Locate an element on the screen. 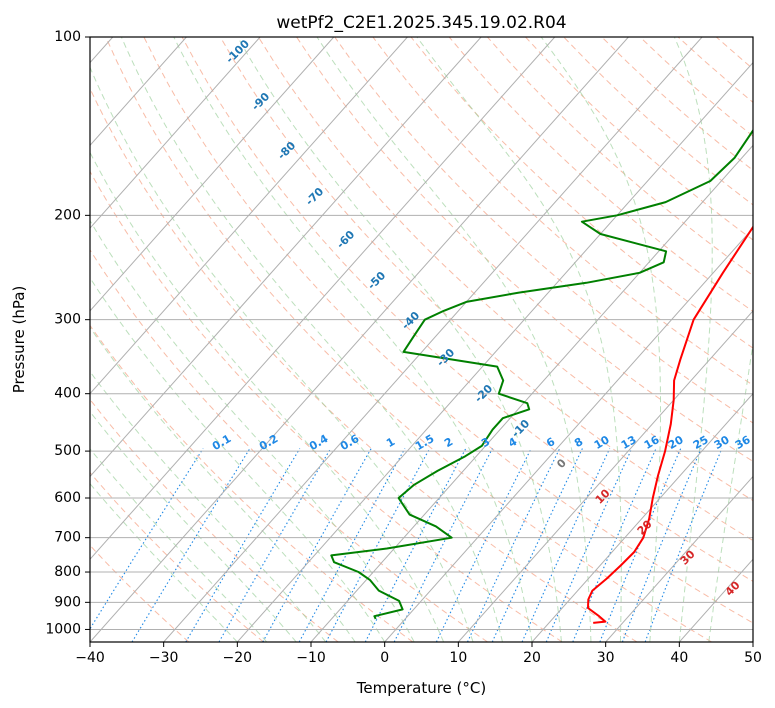 The height and width of the screenshot is (708, 775). y-tick-label: 1000 is located at coordinates (63, 629).